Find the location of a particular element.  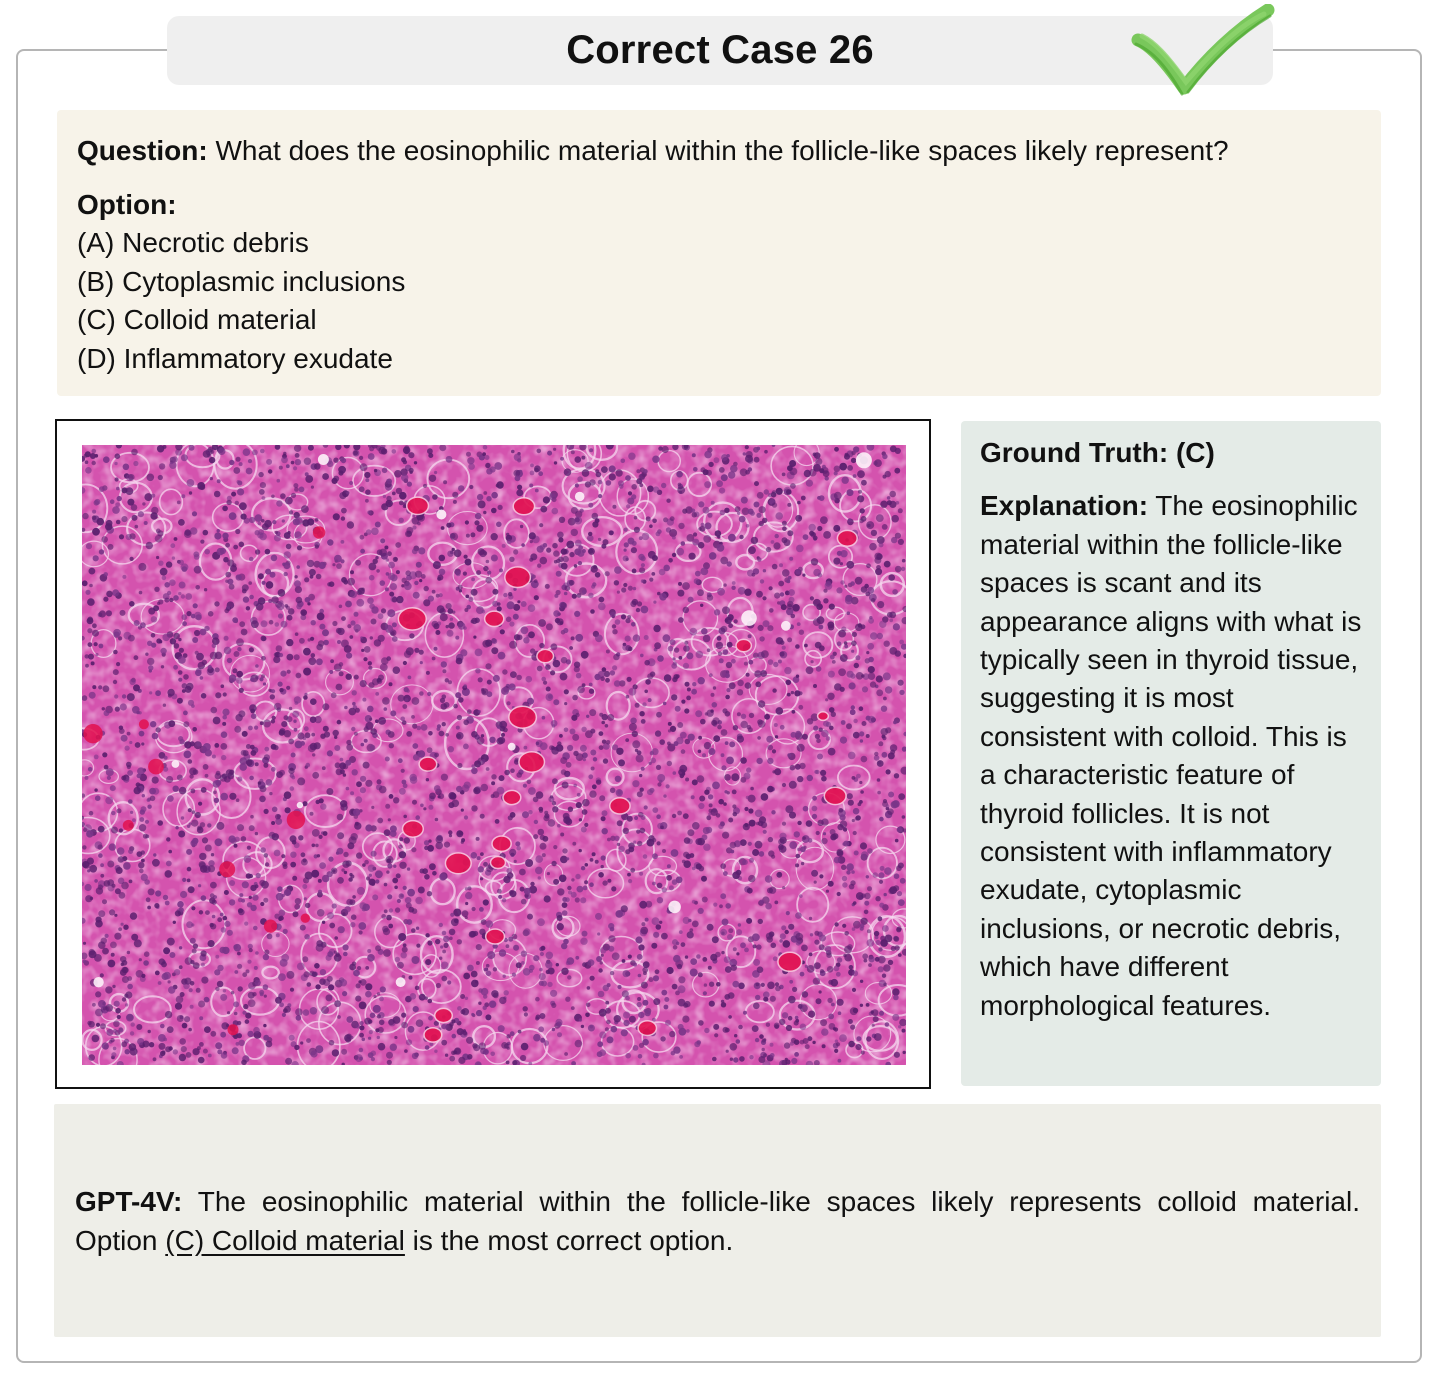

question-label: Question: is located at coordinates (142, 150).